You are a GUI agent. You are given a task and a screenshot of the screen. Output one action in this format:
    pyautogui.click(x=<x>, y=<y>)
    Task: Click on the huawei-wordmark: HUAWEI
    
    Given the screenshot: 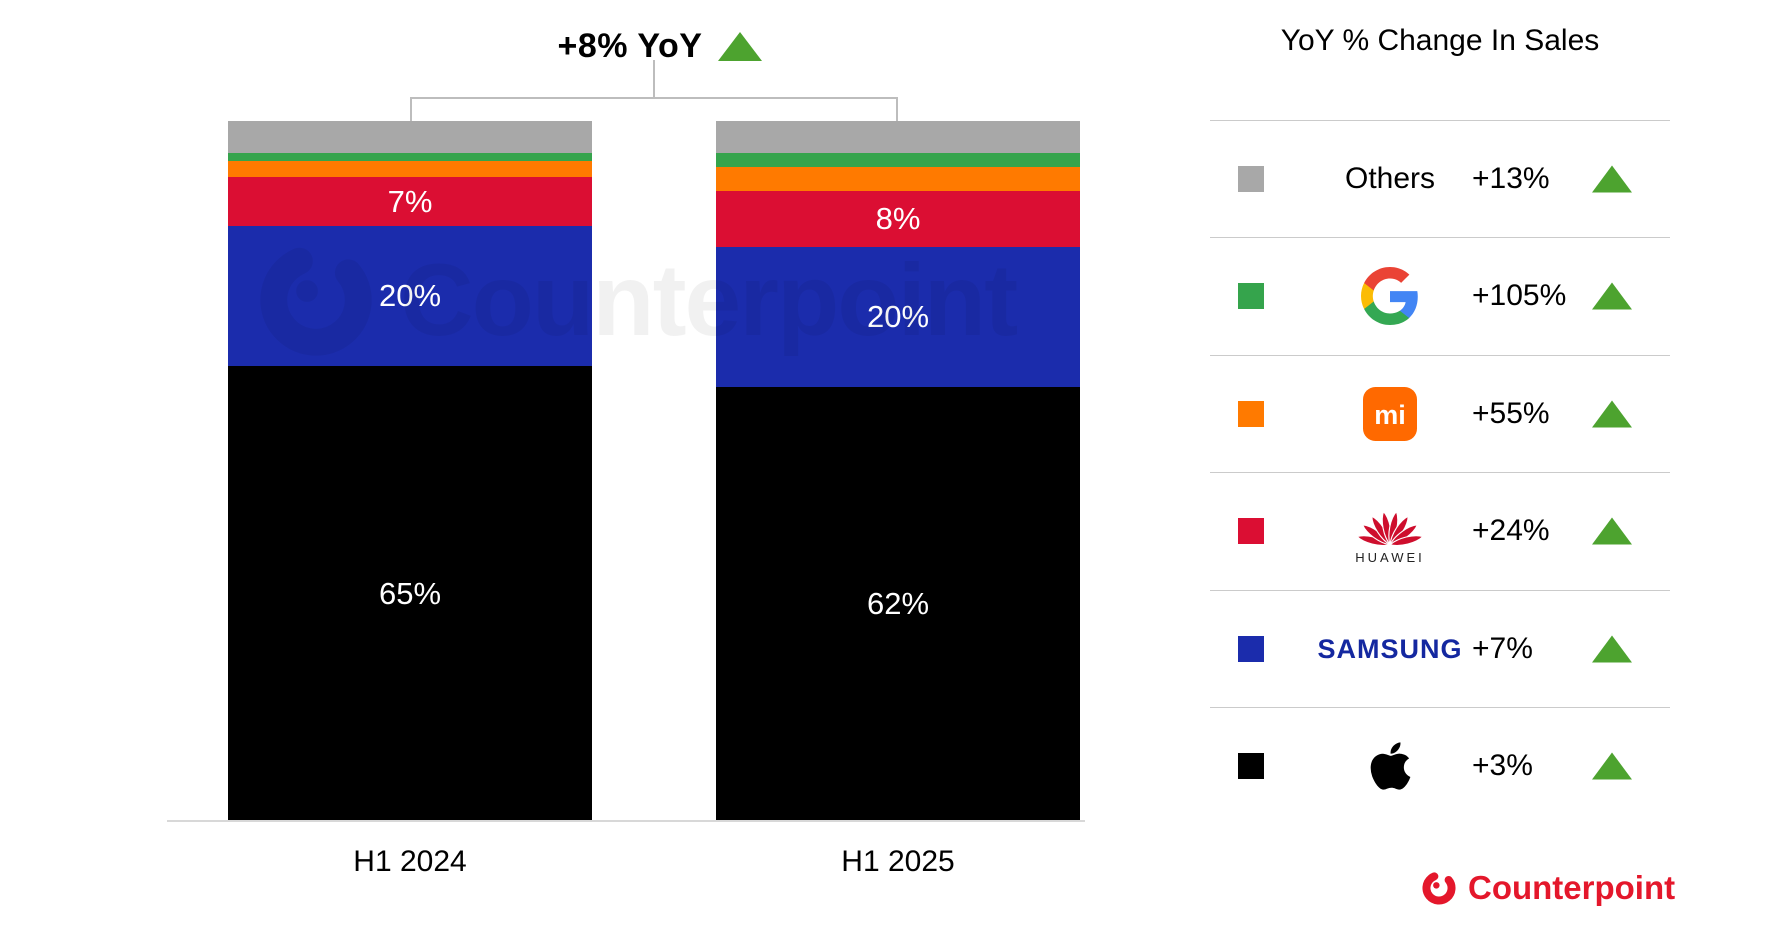 What is the action you would take?
    pyautogui.click(x=1390, y=557)
    